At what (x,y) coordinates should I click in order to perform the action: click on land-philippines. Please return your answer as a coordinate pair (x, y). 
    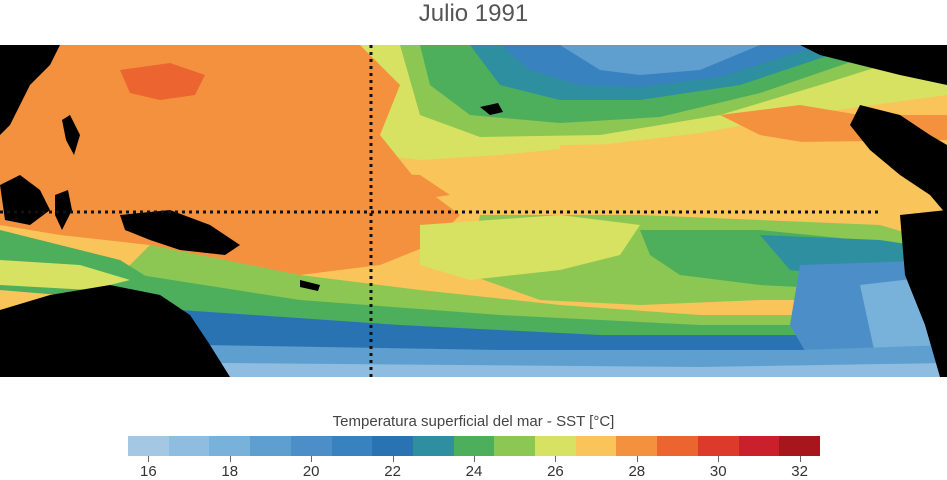
    Looking at the image, I should click on (71, 135).